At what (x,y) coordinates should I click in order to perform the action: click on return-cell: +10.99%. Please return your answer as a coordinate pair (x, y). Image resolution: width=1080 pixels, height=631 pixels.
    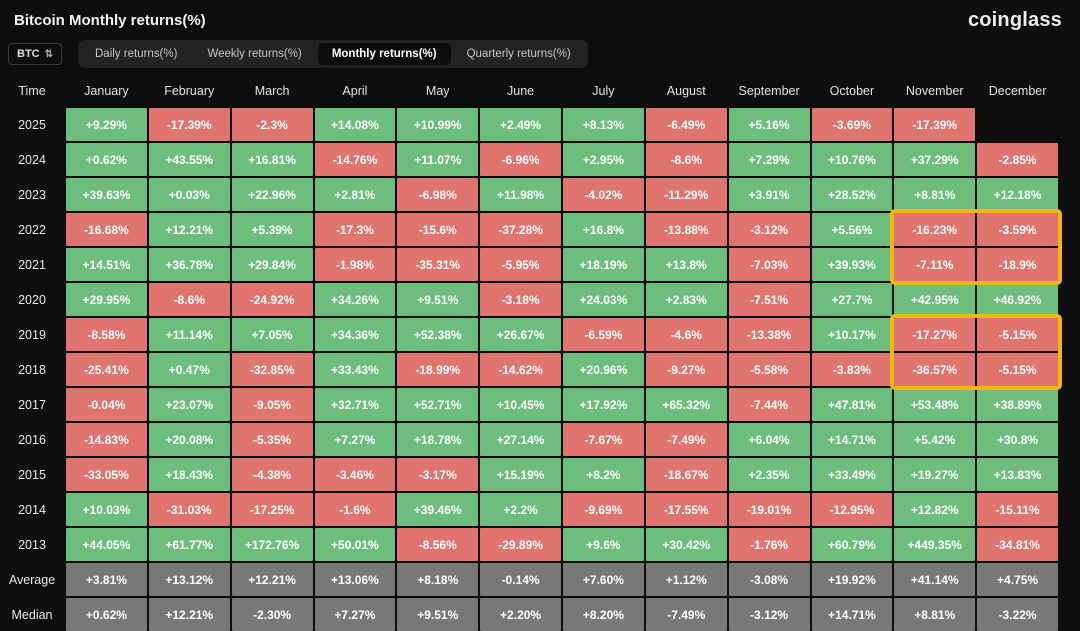
    Looking at the image, I should click on (438, 124).